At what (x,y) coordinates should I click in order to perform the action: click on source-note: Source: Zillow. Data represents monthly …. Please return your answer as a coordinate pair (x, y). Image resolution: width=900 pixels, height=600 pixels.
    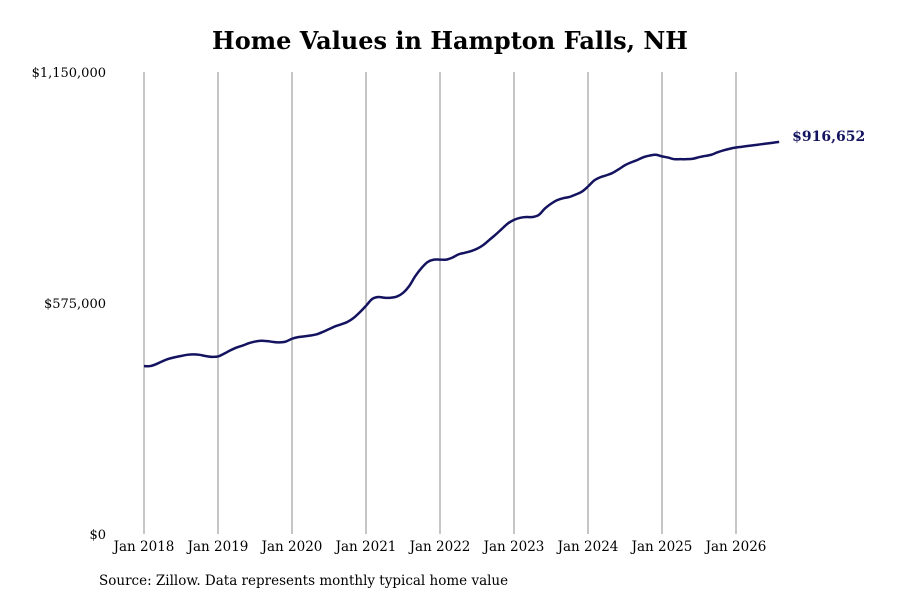
    Looking at the image, I should click on (304, 581).